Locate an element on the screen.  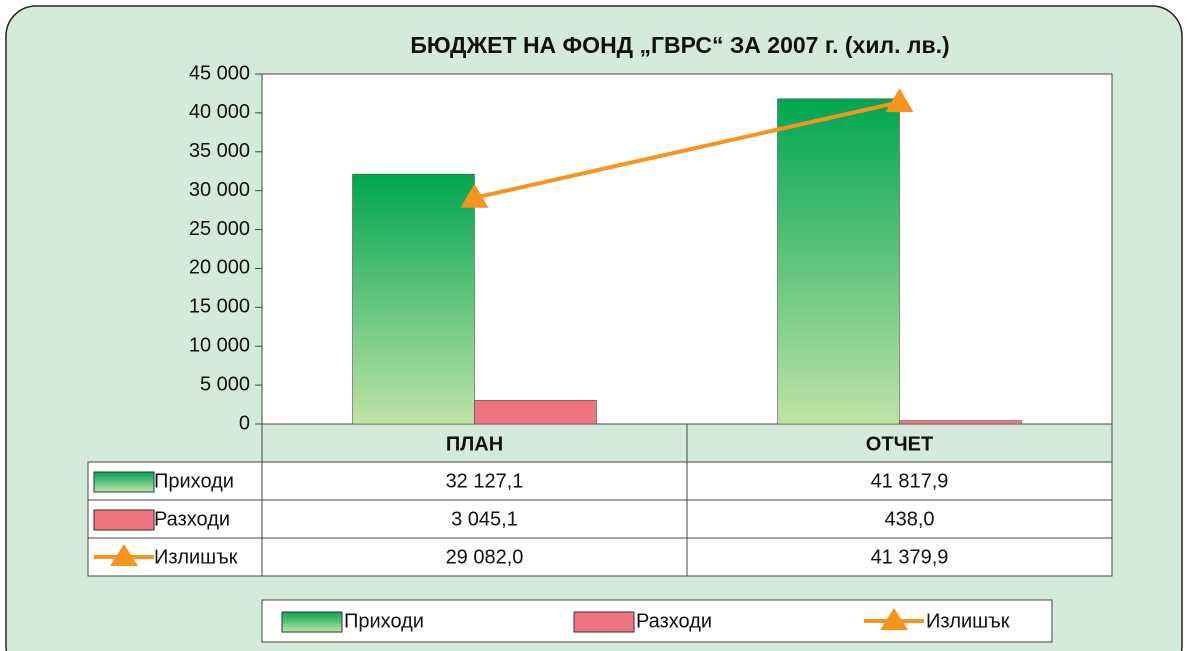
table-cell: 438,0 is located at coordinates (909, 519).